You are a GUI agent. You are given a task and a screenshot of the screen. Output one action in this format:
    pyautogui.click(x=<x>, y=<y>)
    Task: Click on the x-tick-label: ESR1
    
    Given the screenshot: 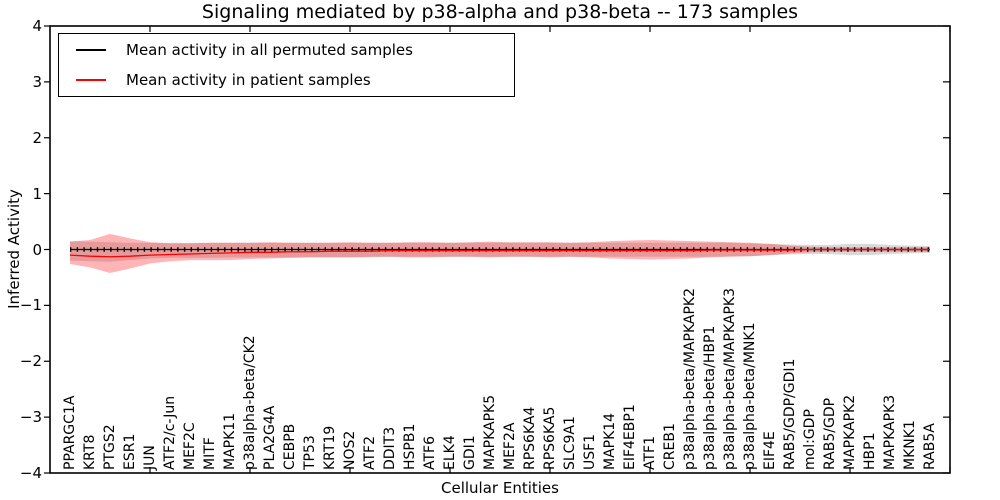 What is the action you would take?
    pyautogui.click(x=130, y=451)
    